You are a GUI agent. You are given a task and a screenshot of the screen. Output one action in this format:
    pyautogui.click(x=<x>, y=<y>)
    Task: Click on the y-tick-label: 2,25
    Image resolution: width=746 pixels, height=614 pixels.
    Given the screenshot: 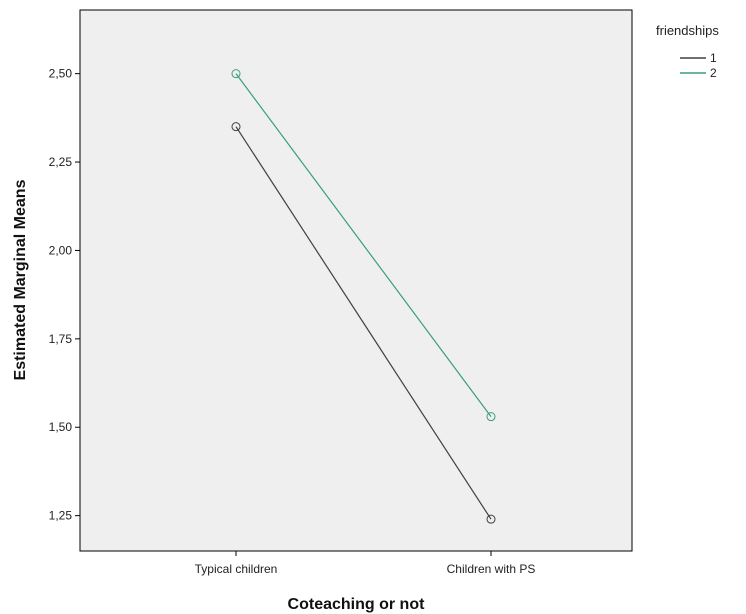 What is the action you would take?
    pyautogui.click(x=61, y=162)
    